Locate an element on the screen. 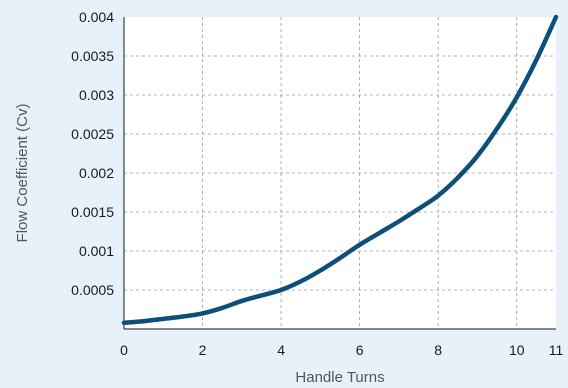 Image resolution: width=568 pixels, height=388 pixels. x-tick-label: 8 is located at coordinates (438, 350).